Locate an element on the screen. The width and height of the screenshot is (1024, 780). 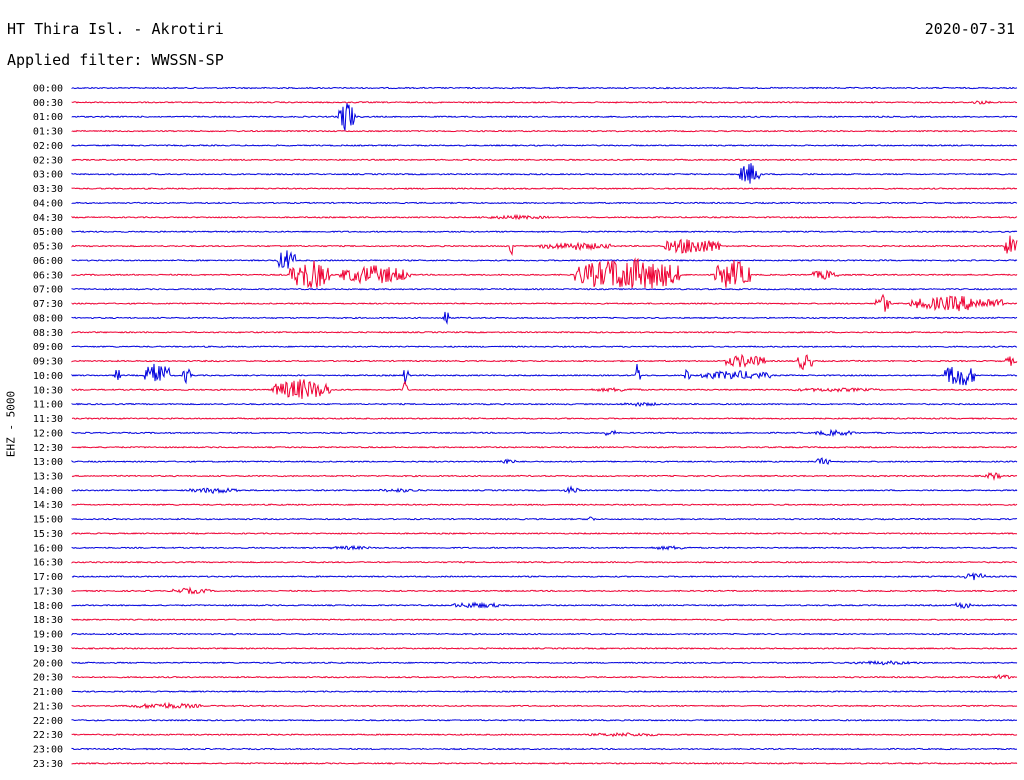
time-label: 10:00 is located at coordinates (48, 376).